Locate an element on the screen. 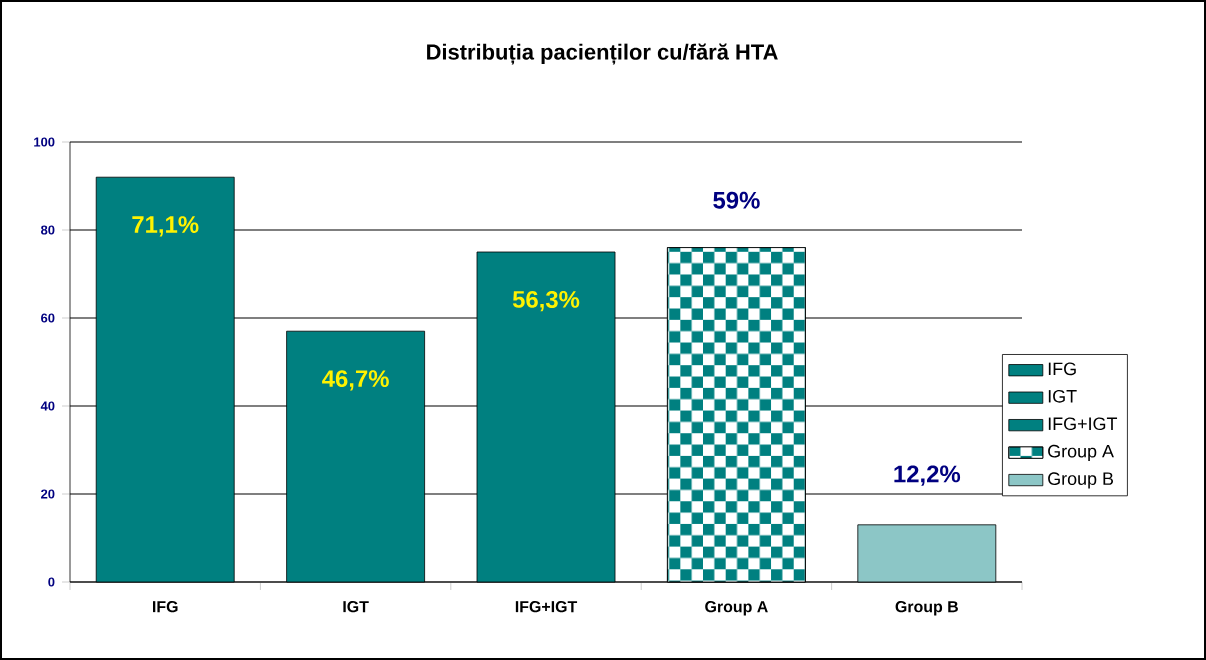 The height and width of the screenshot is (660, 1206). annotation: 12,2% is located at coordinates (927, 475).